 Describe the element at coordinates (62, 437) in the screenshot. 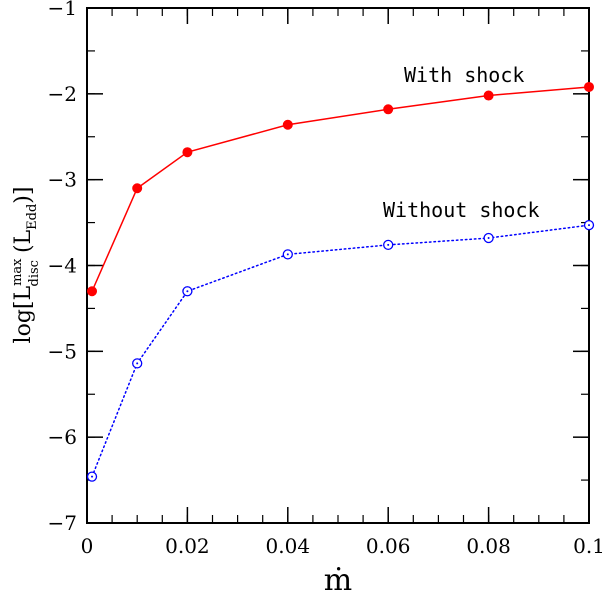

I see `y-tick-label: −6` at that location.